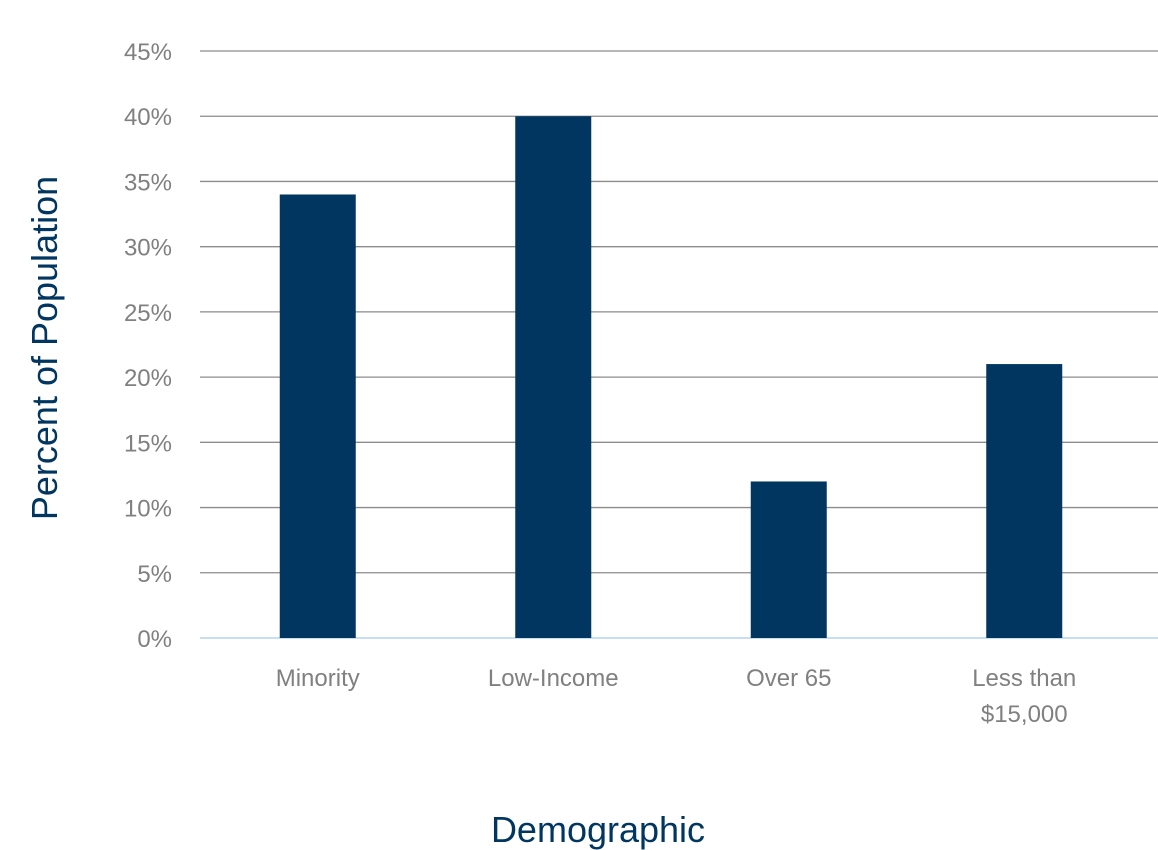  Describe the element at coordinates (788, 678) in the screenshot. I see `x-tick-label: Over 65` at that location.